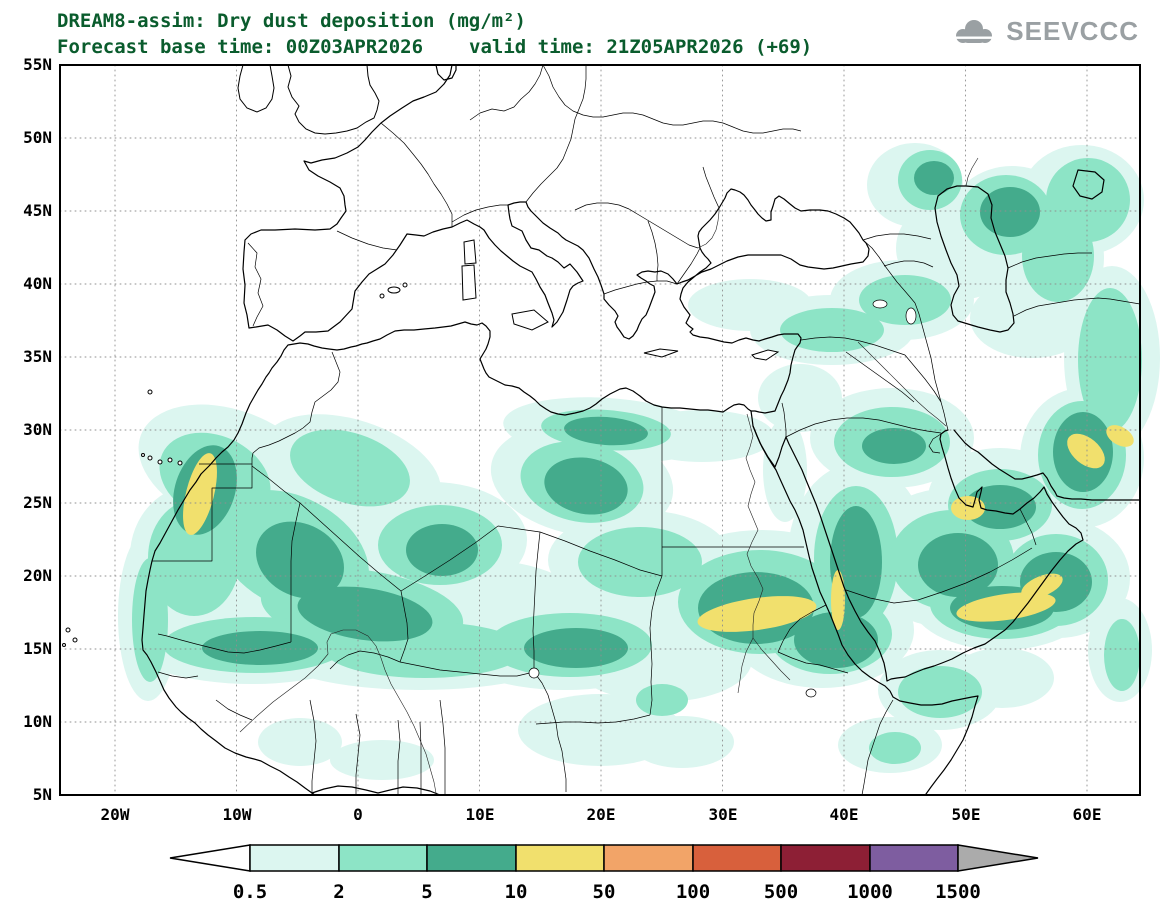 Image resolution: width=1165 pixels, height=907 pixels. What do you see at coordinates (115, 814) in the screenshot?
I see `lon-label: 20W` at bounding box center [115, 814].